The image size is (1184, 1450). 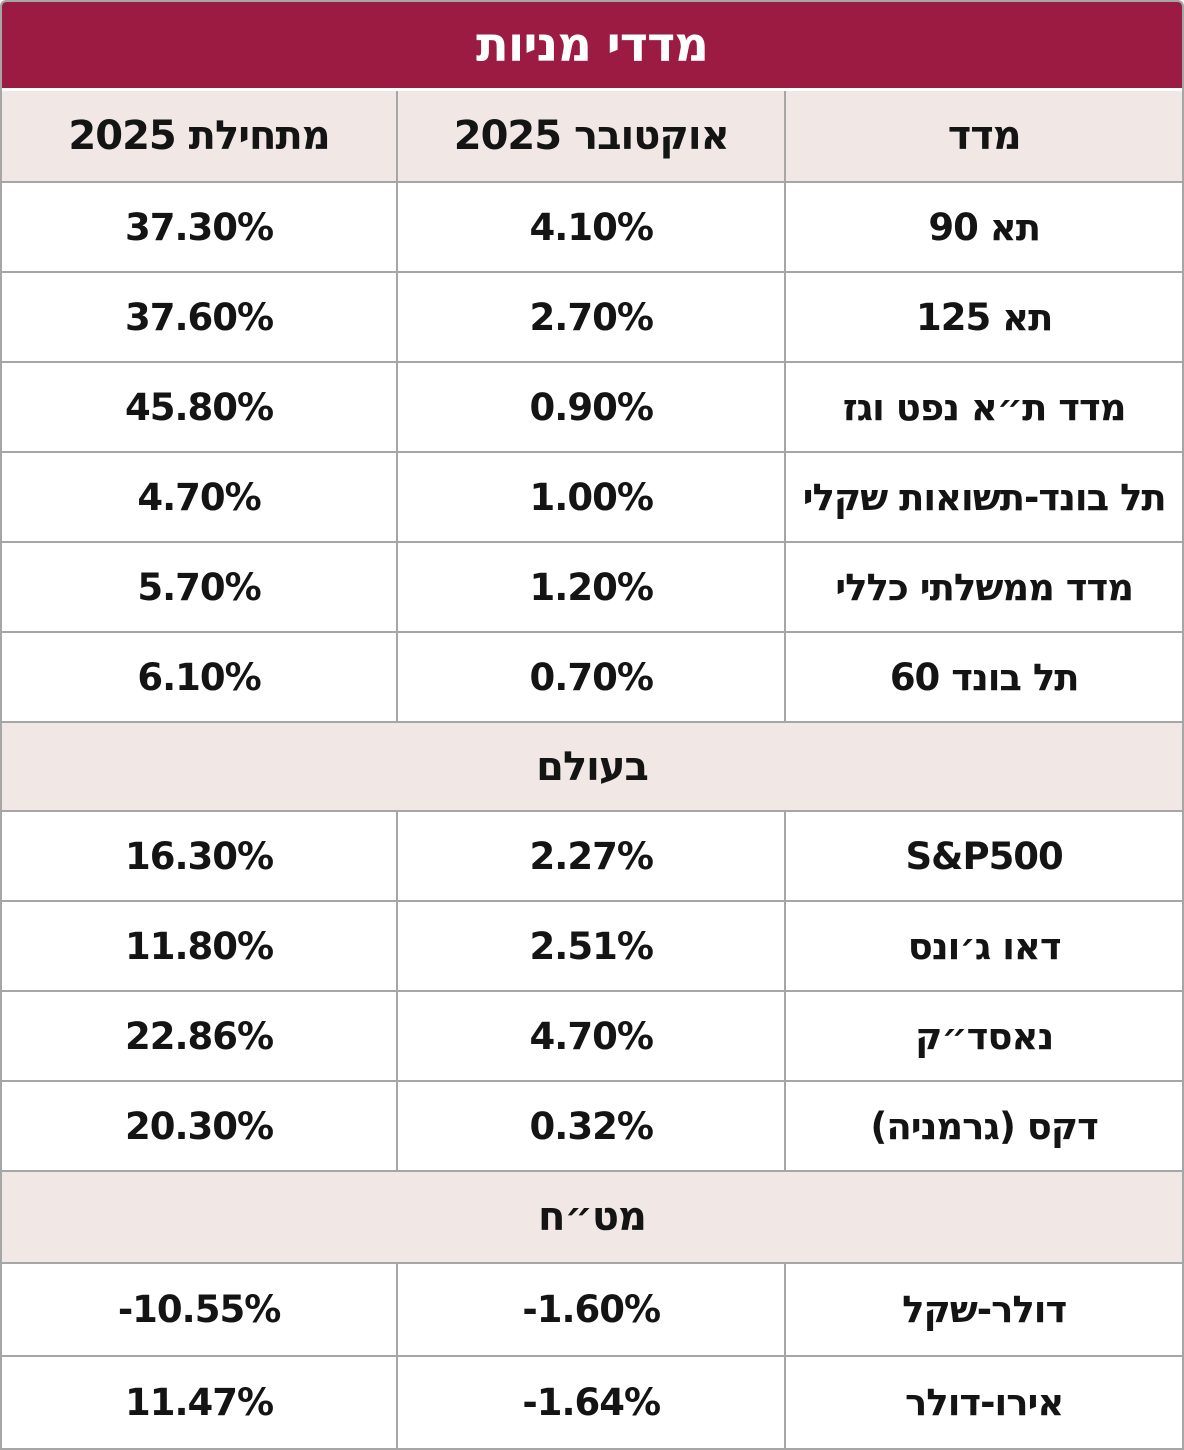 What do you see at coordinates (199, 856) in the screenshot?
I see `ytd-value-cell: 16.30%` at bounding box center [199, 856].